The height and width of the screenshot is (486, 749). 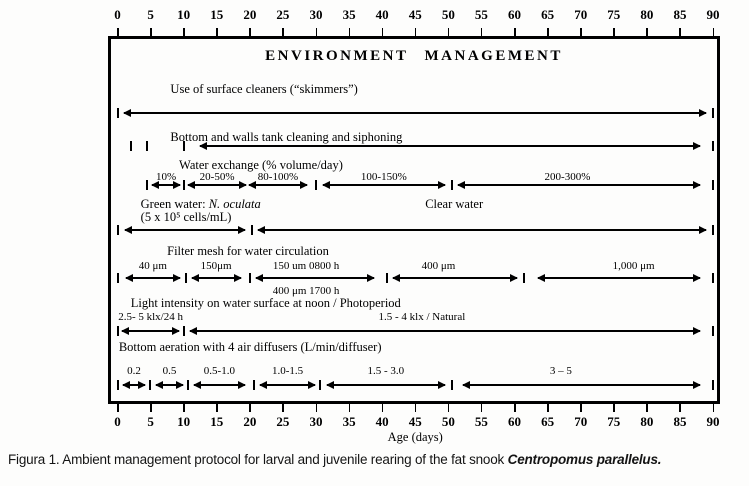 I want to click on row-title-line: Water exchange (% volume/day), so click(x=261, y=165).